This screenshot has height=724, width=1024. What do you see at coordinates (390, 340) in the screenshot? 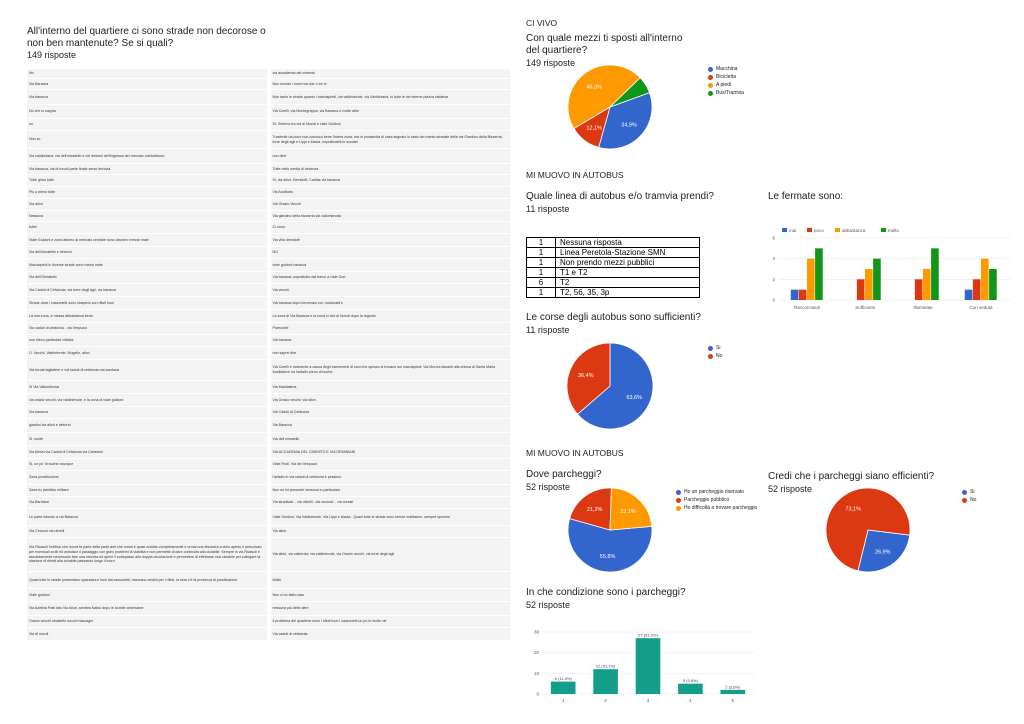
I see `response-cell-right: Via baracca` at bounding box center [390, 340].